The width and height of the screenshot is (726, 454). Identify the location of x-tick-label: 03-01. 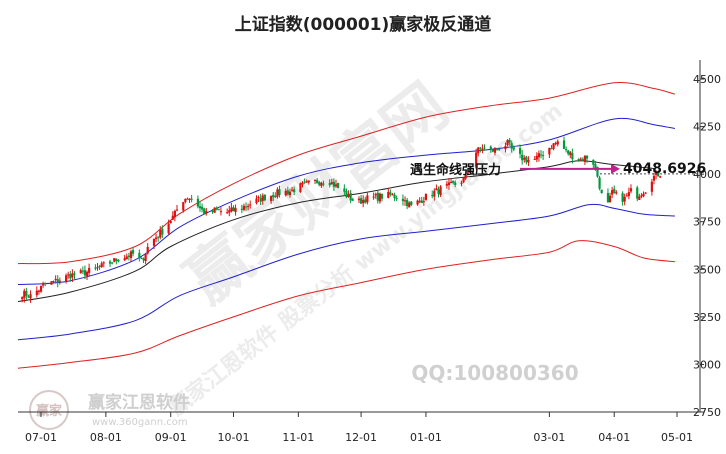
(549, 437).